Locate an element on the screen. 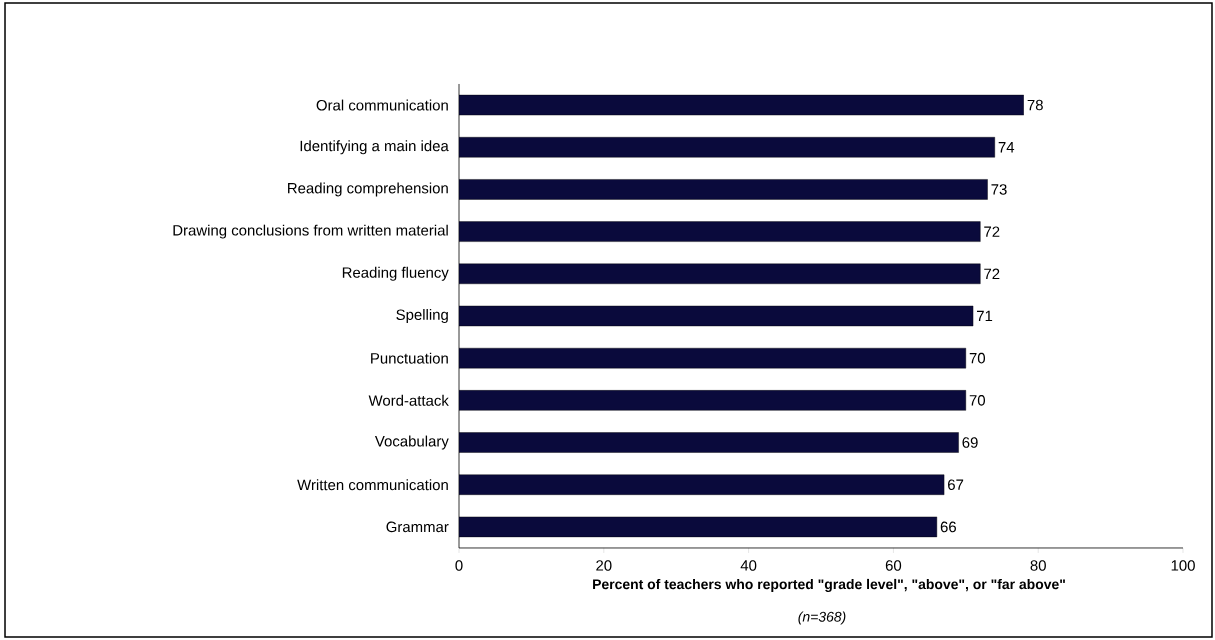  y-tick-label: Oral communication is located at coordinates (382, 105).